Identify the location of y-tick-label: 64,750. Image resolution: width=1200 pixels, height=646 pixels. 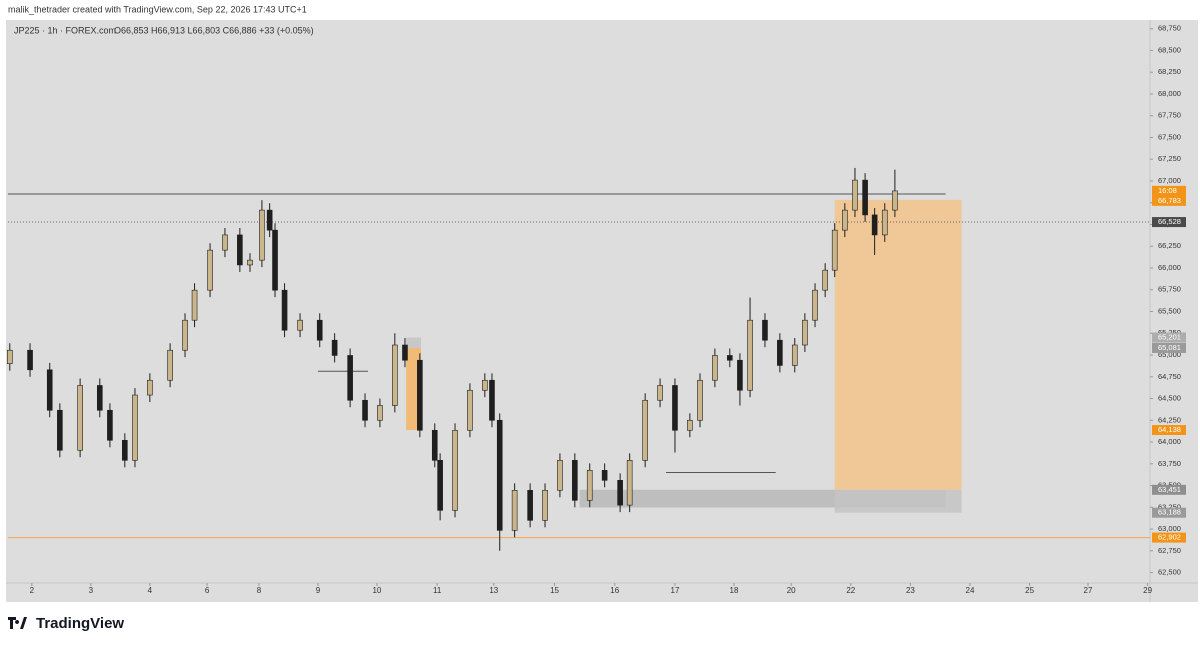
(1169, 376).